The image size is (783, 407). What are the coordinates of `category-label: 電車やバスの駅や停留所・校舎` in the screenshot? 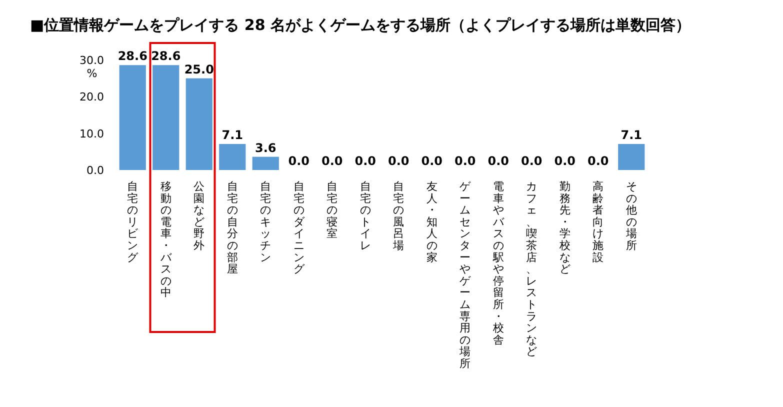 It's located at (498, 263).